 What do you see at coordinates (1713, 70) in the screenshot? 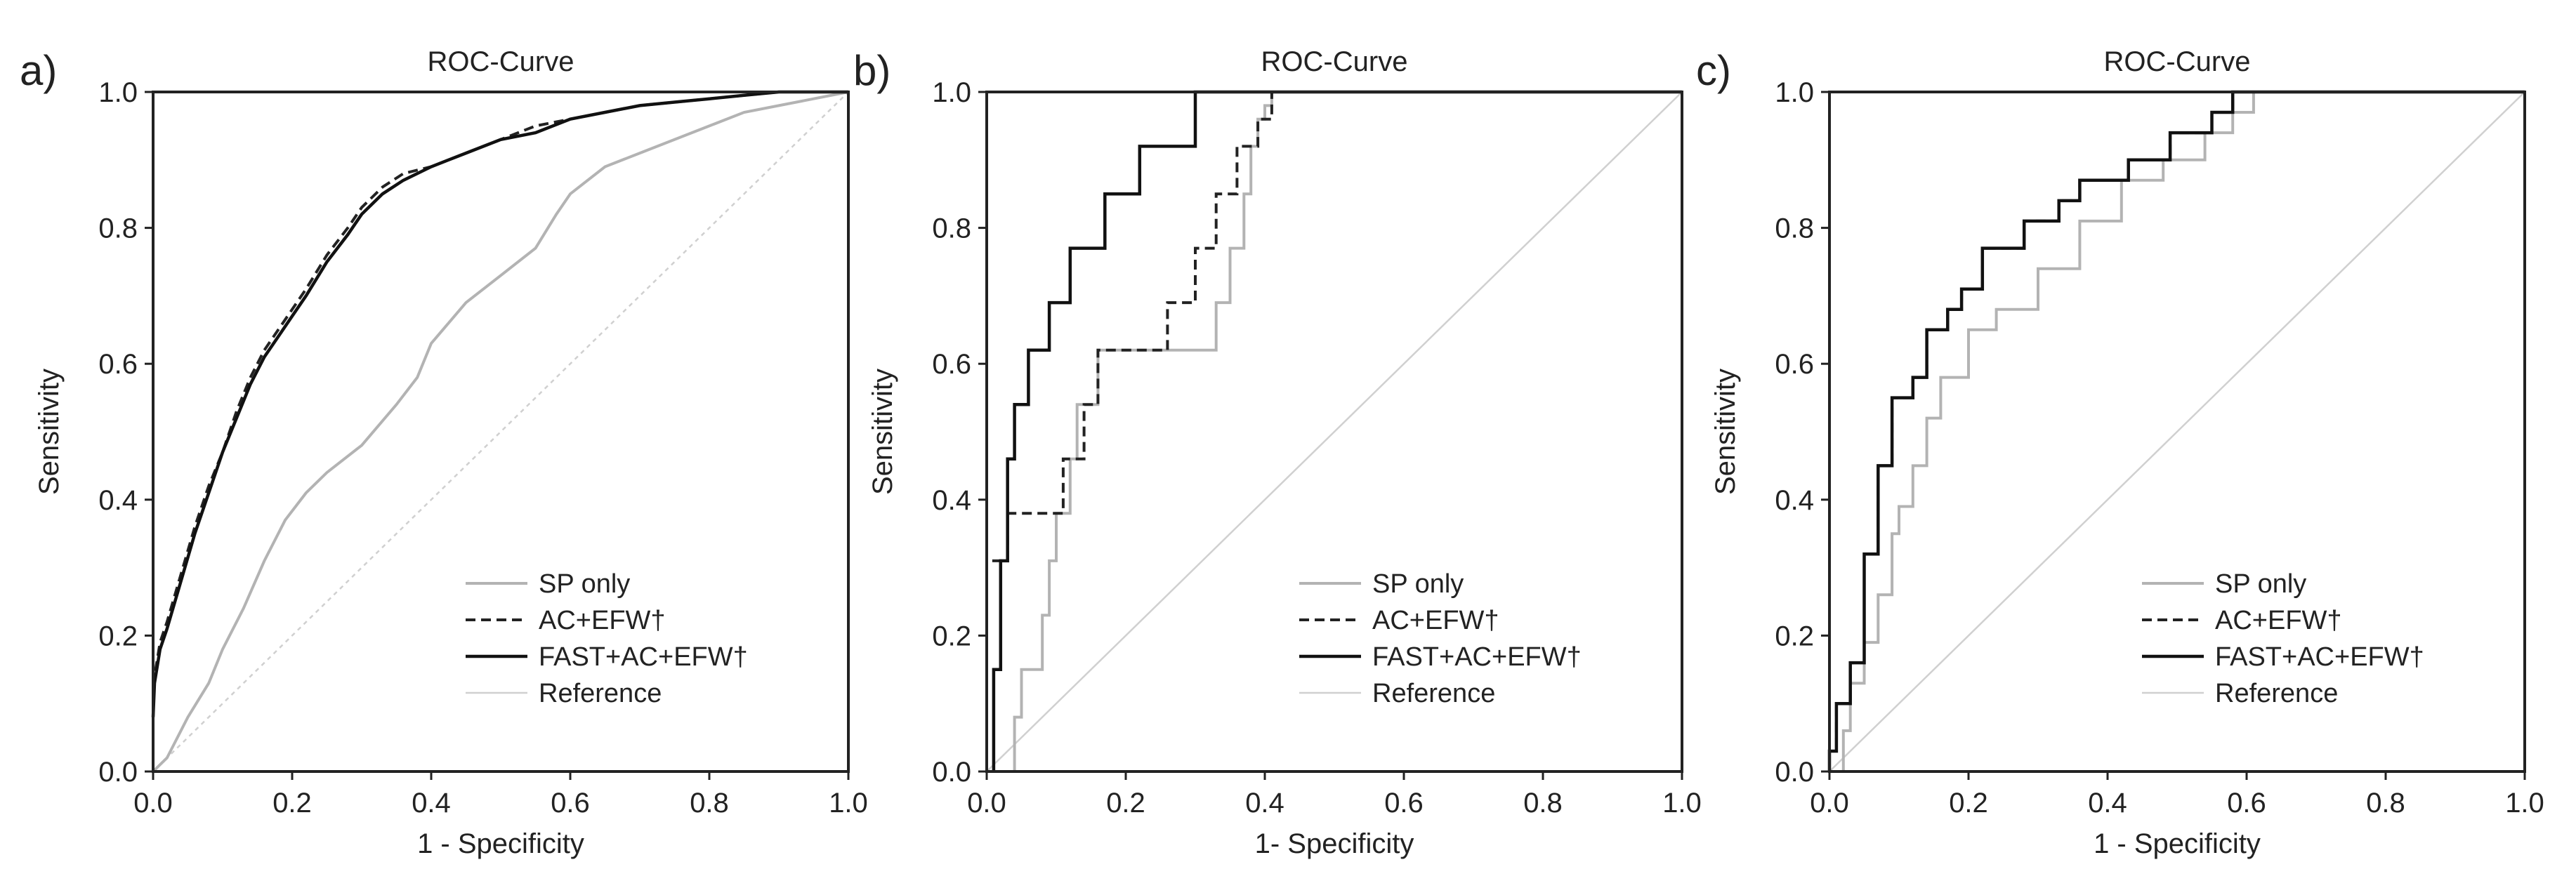
I see `panel-letter: c)` at bounding box center [1713, 70].